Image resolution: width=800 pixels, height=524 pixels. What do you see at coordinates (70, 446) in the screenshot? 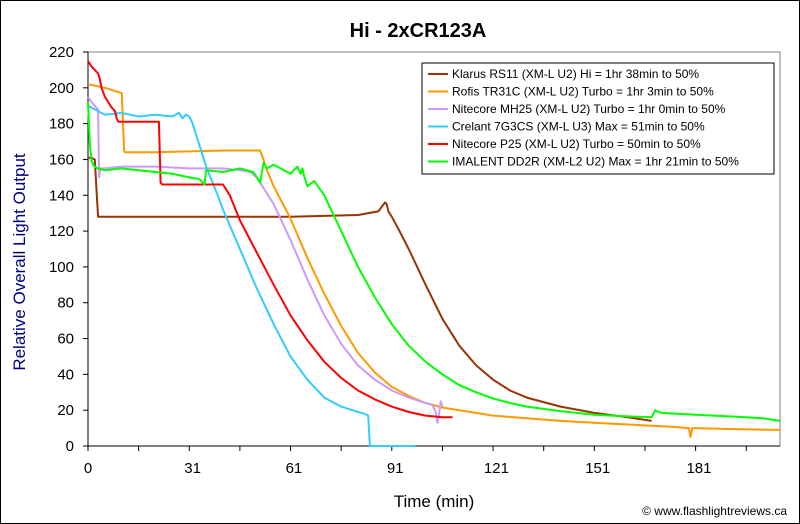
I see `y-tick-label: 0` at bounding box center [70, 446].